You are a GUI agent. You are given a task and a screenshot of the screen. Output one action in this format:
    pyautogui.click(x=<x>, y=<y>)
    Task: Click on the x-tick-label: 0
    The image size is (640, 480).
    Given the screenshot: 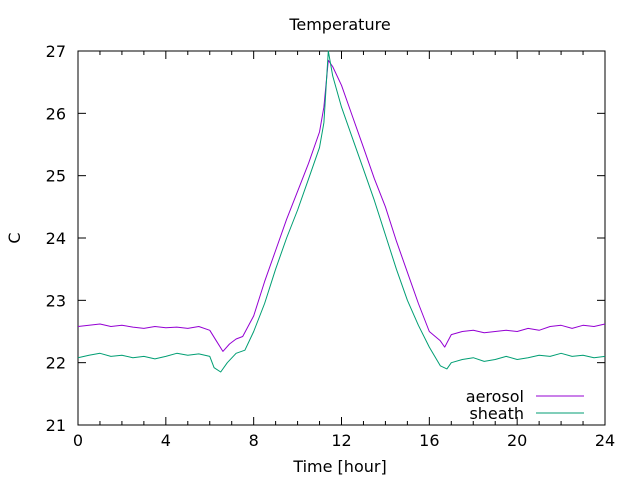 What is the action you would take?
    pyautogui.click(x=78, y=440)
    